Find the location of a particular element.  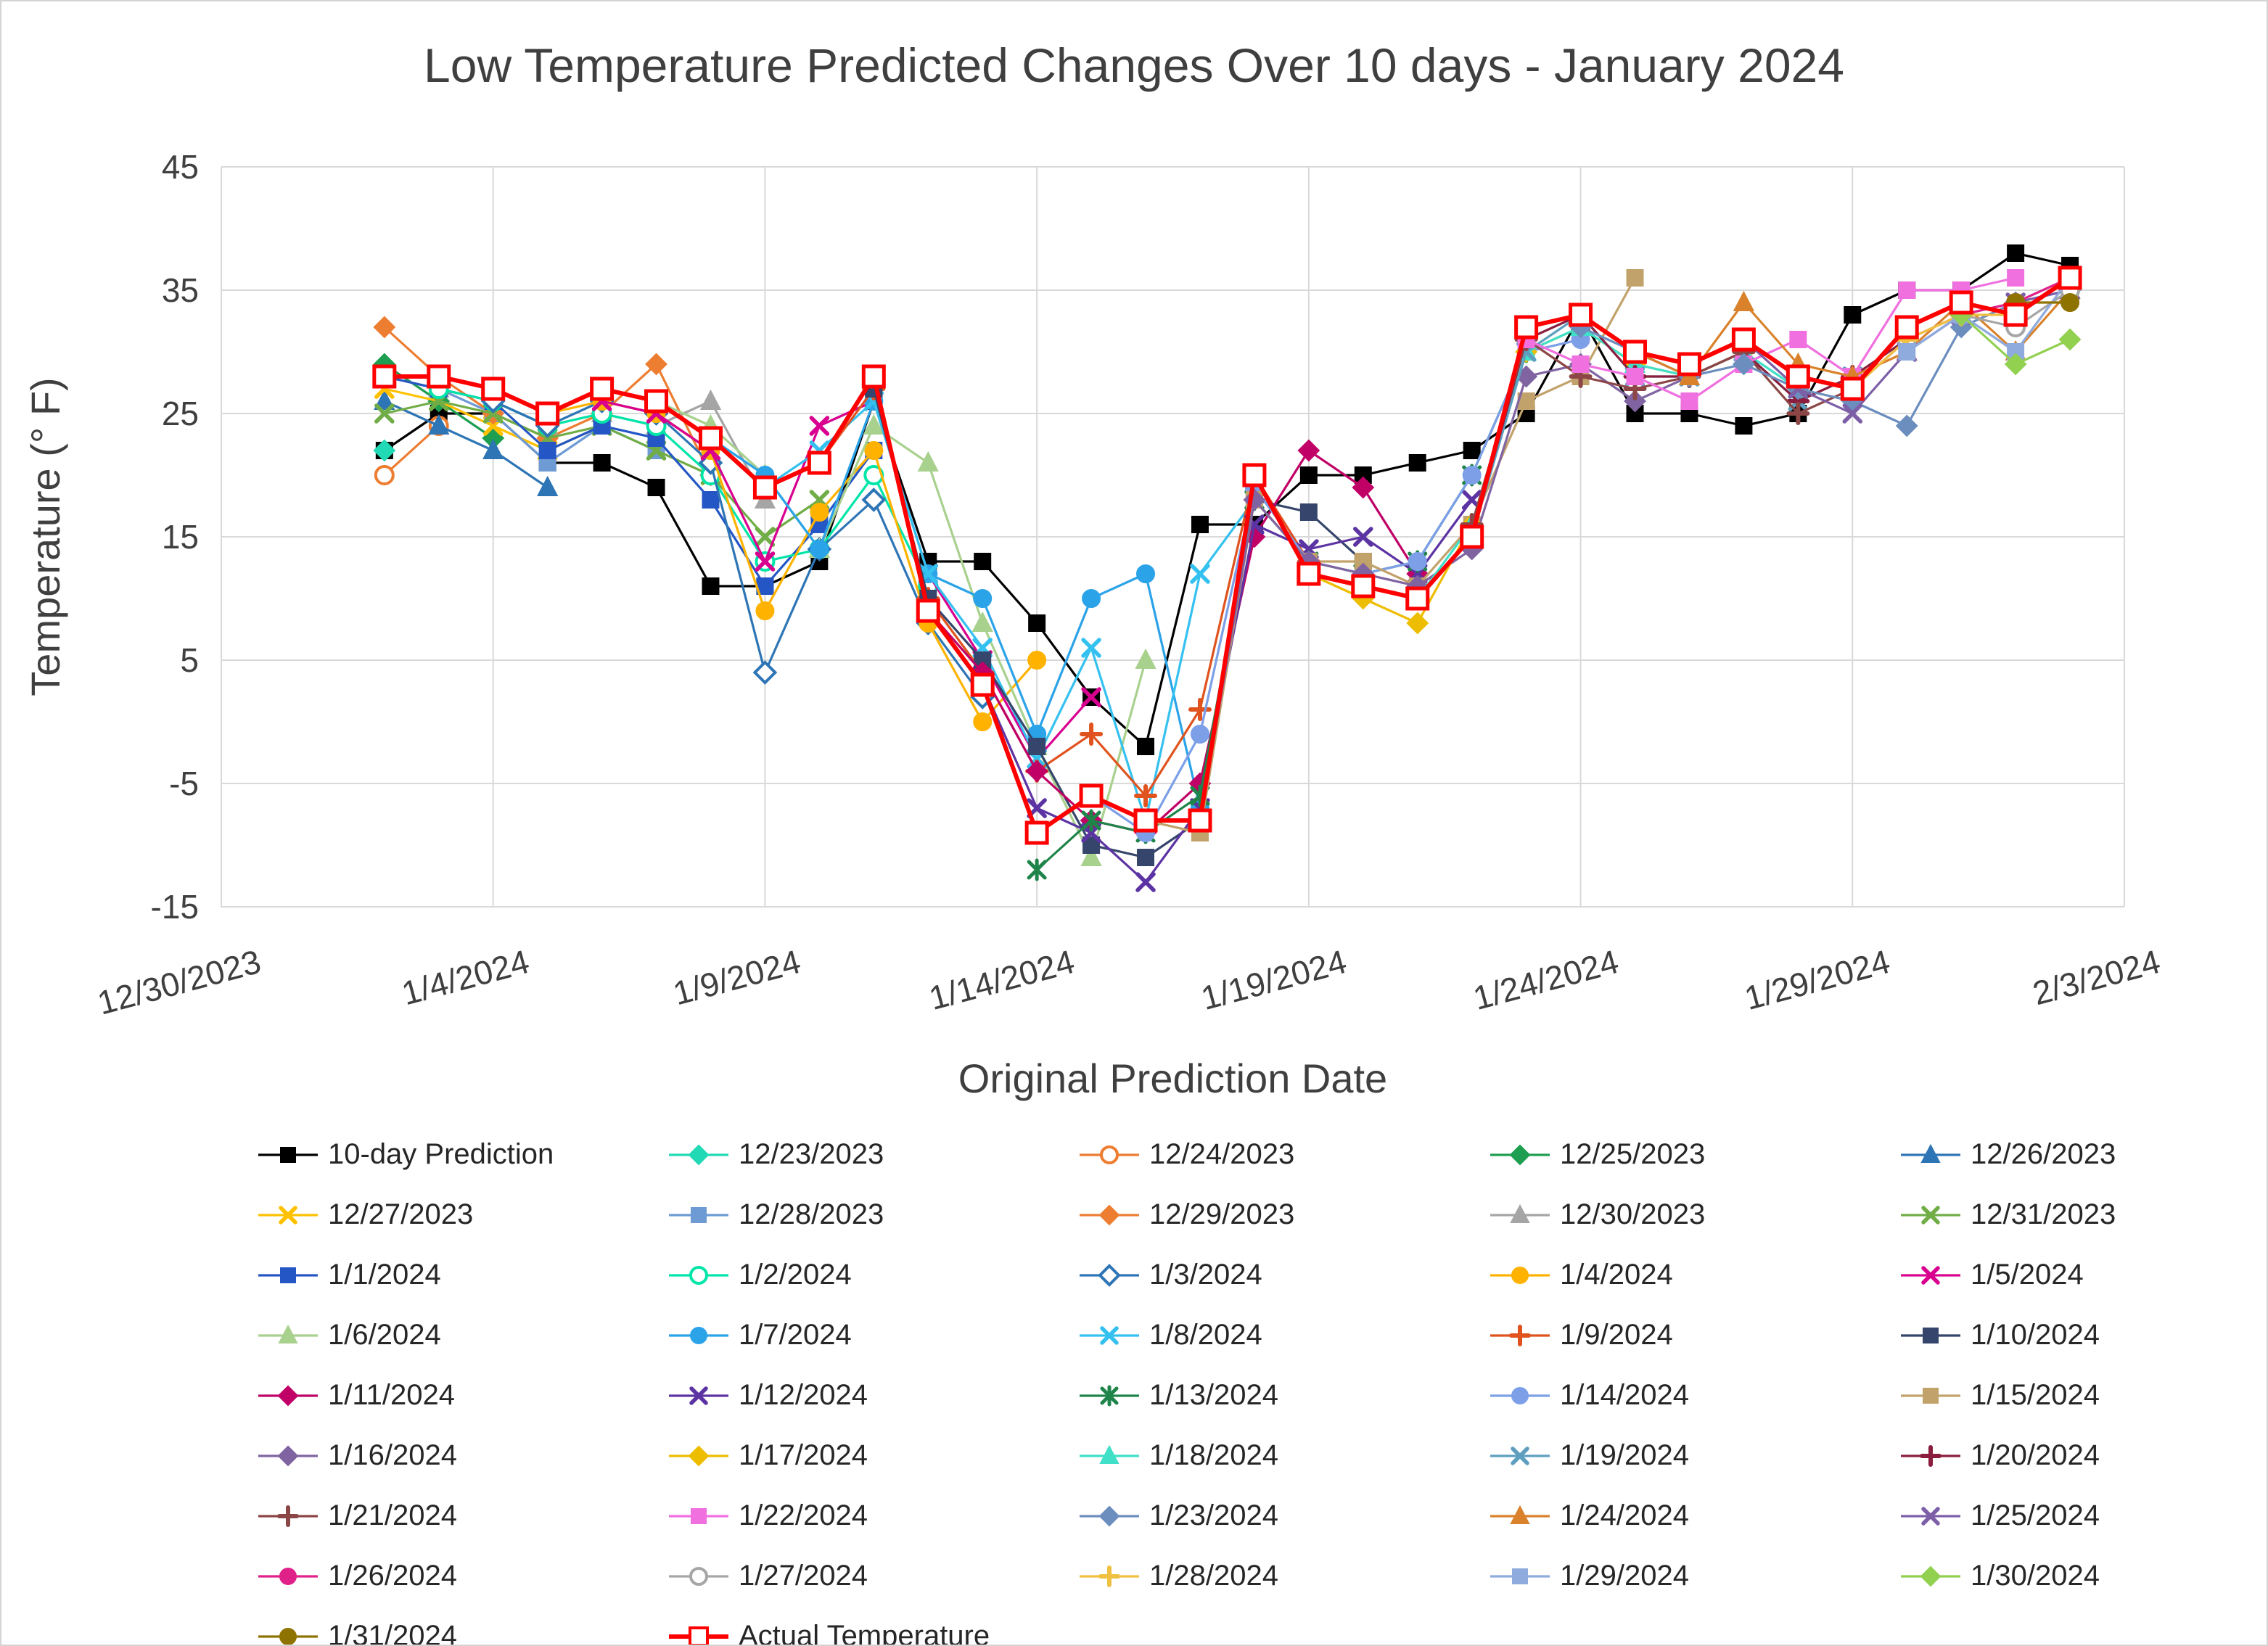

legend-item-label: 12/23/2023 is located at coordinates (812, 1154).